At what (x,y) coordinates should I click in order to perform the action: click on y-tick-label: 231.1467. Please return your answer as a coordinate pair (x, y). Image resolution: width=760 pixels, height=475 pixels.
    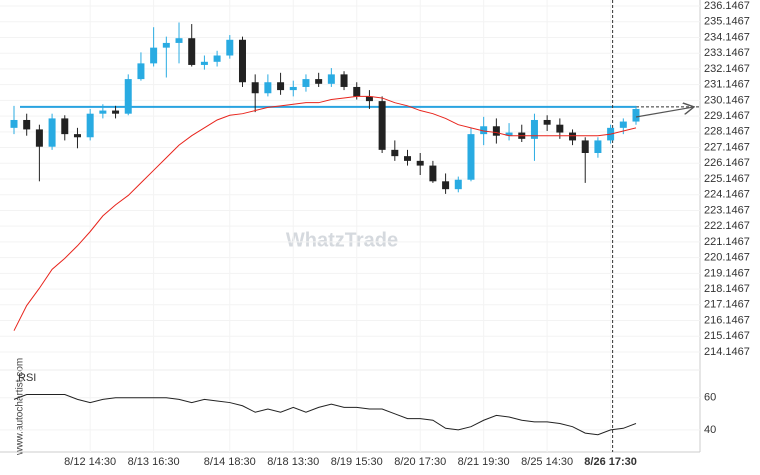
    Looking at the image, I should click on (727, 85).